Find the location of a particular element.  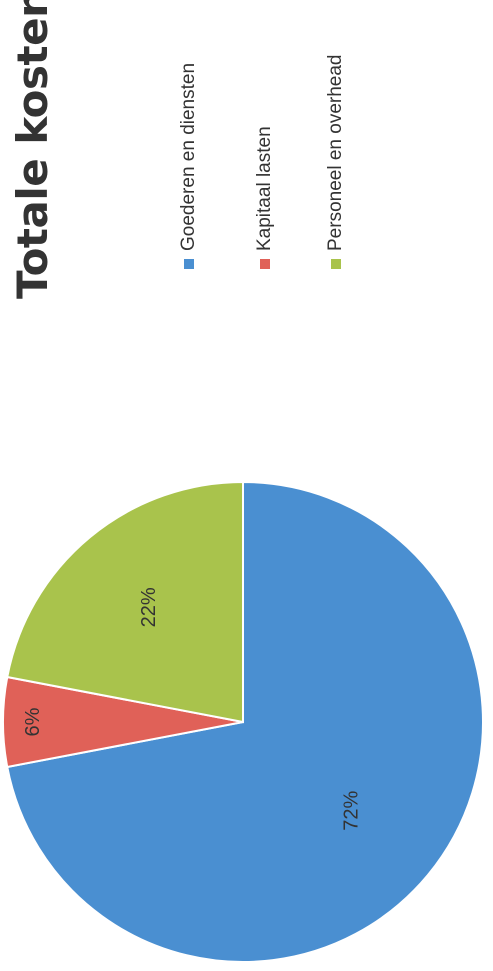

data-label-personeel: 22% is located at coordinates (149, 607).